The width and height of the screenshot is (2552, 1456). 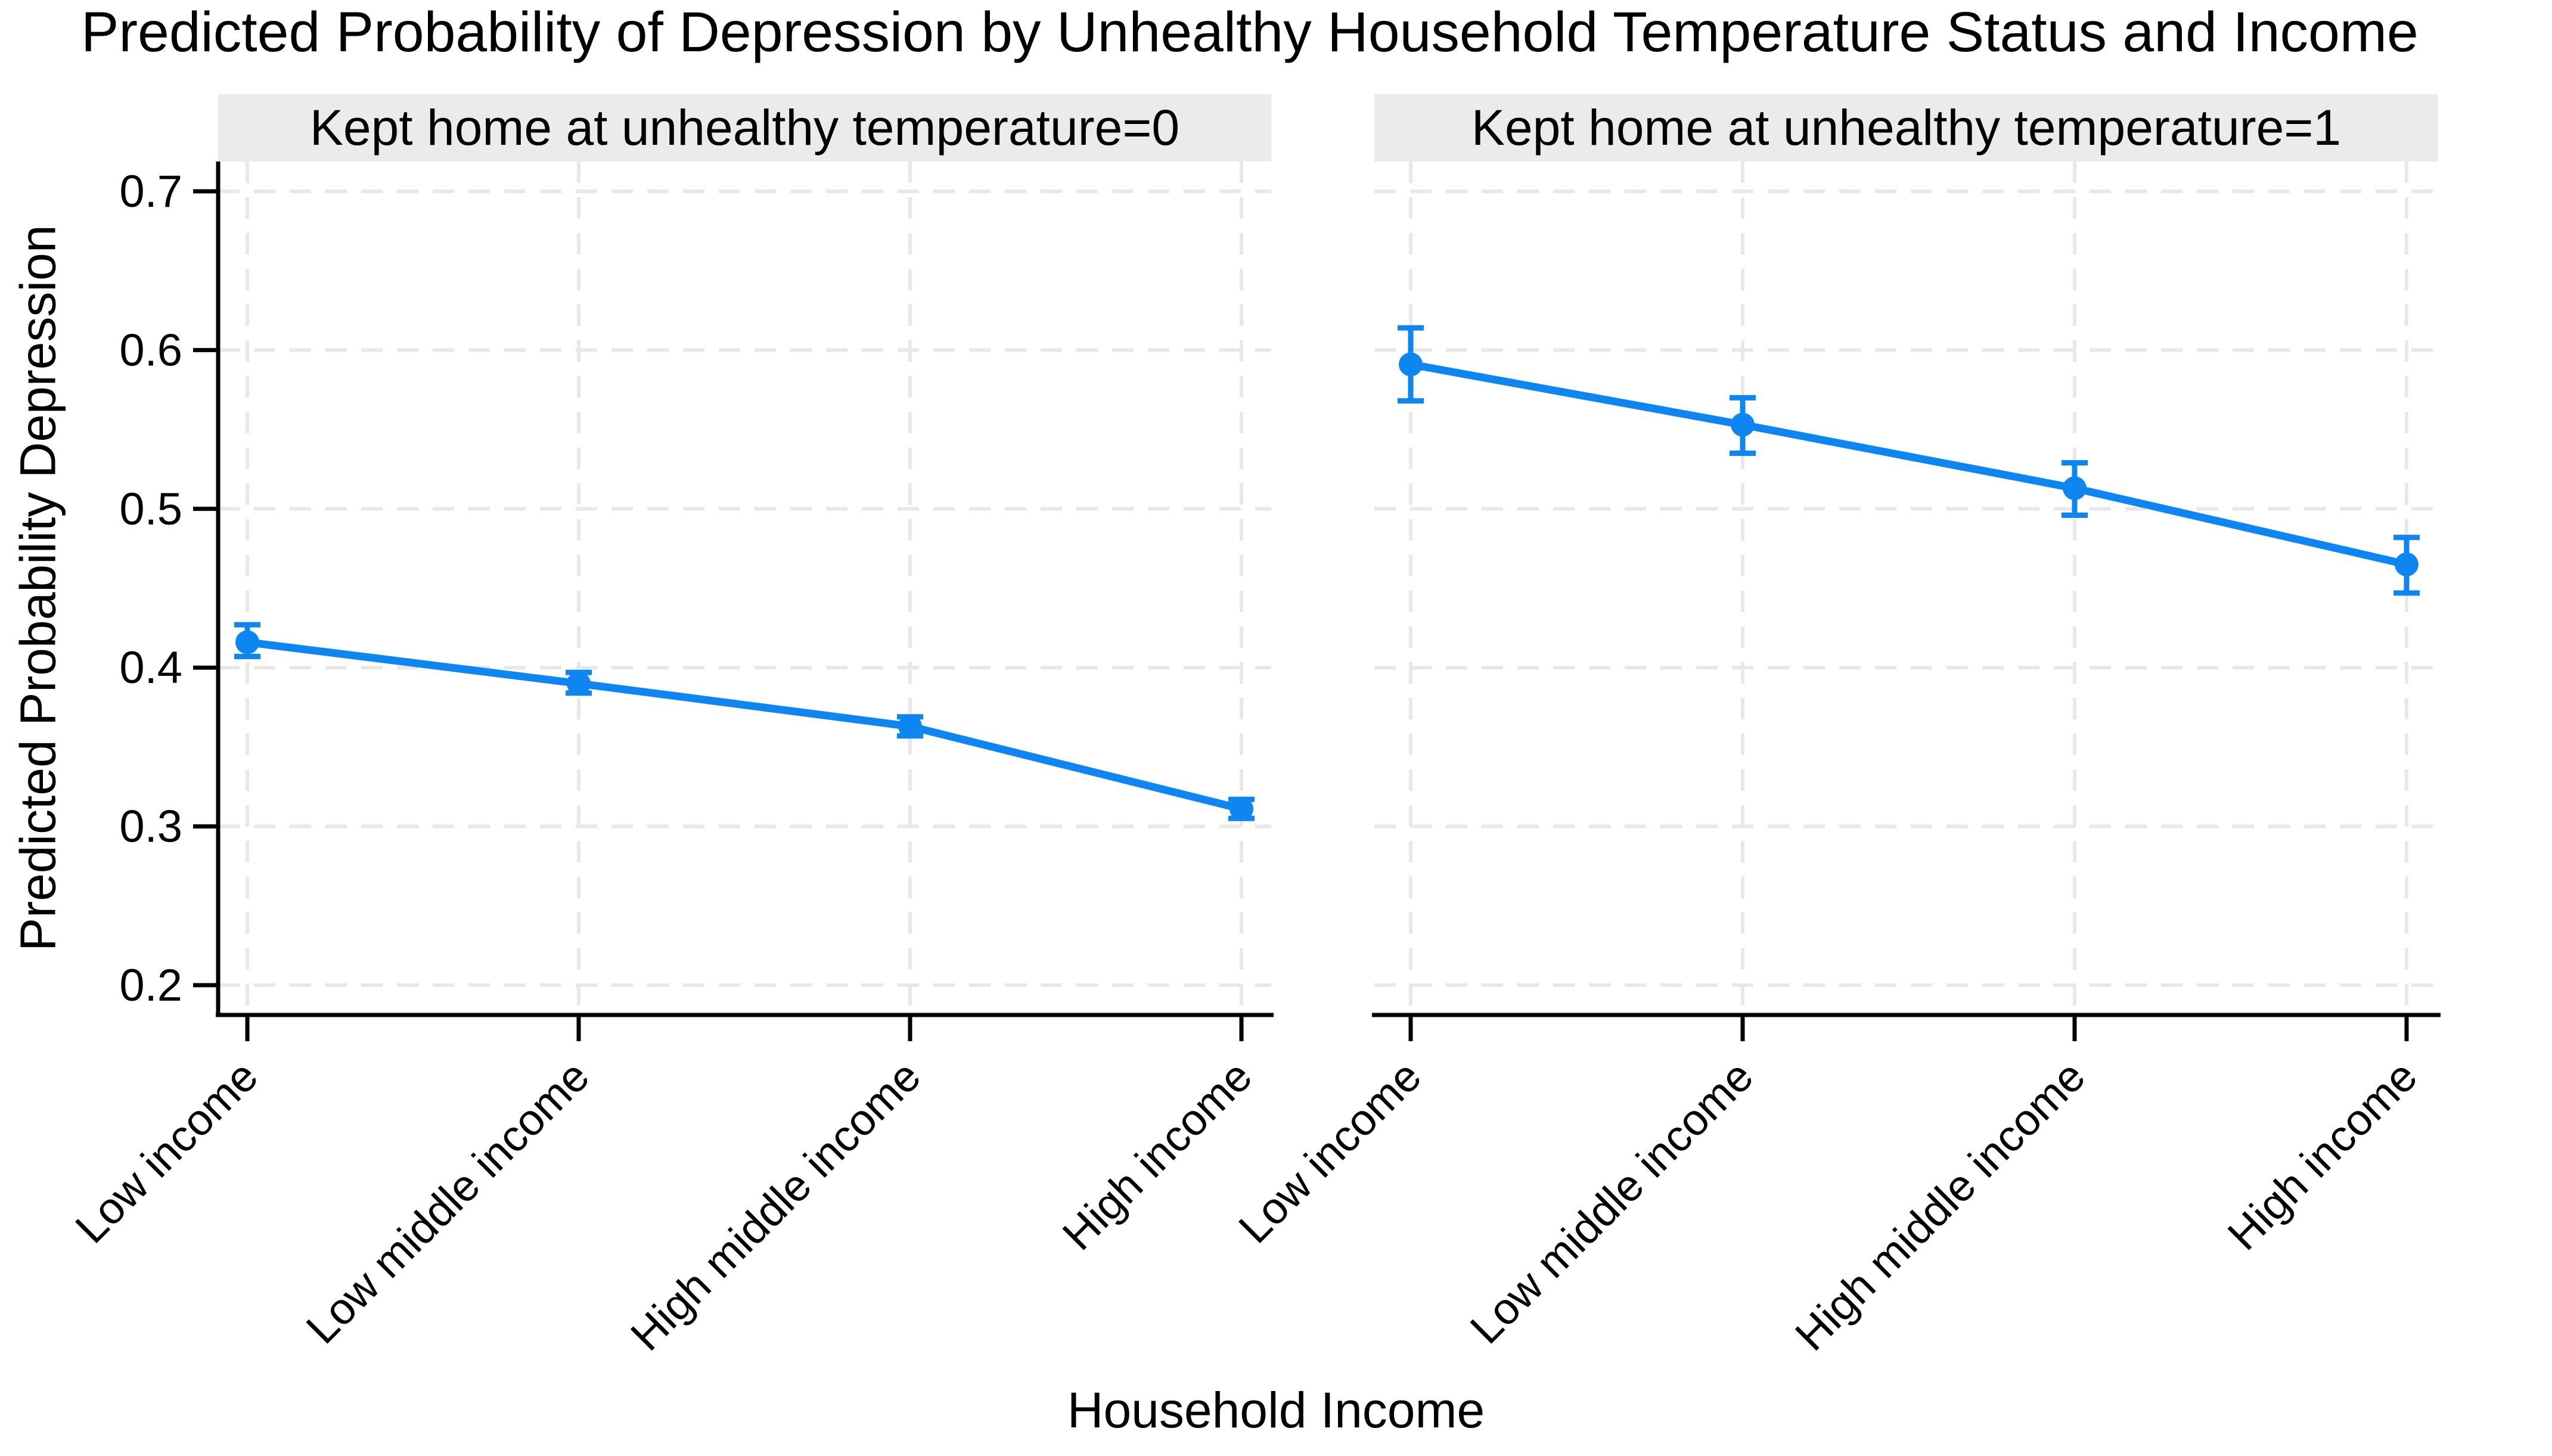 What do you see at coordinates (150, 827) in the screenshot?
I see `y-tick-label: 0.3` at bounding box center [150, 827].